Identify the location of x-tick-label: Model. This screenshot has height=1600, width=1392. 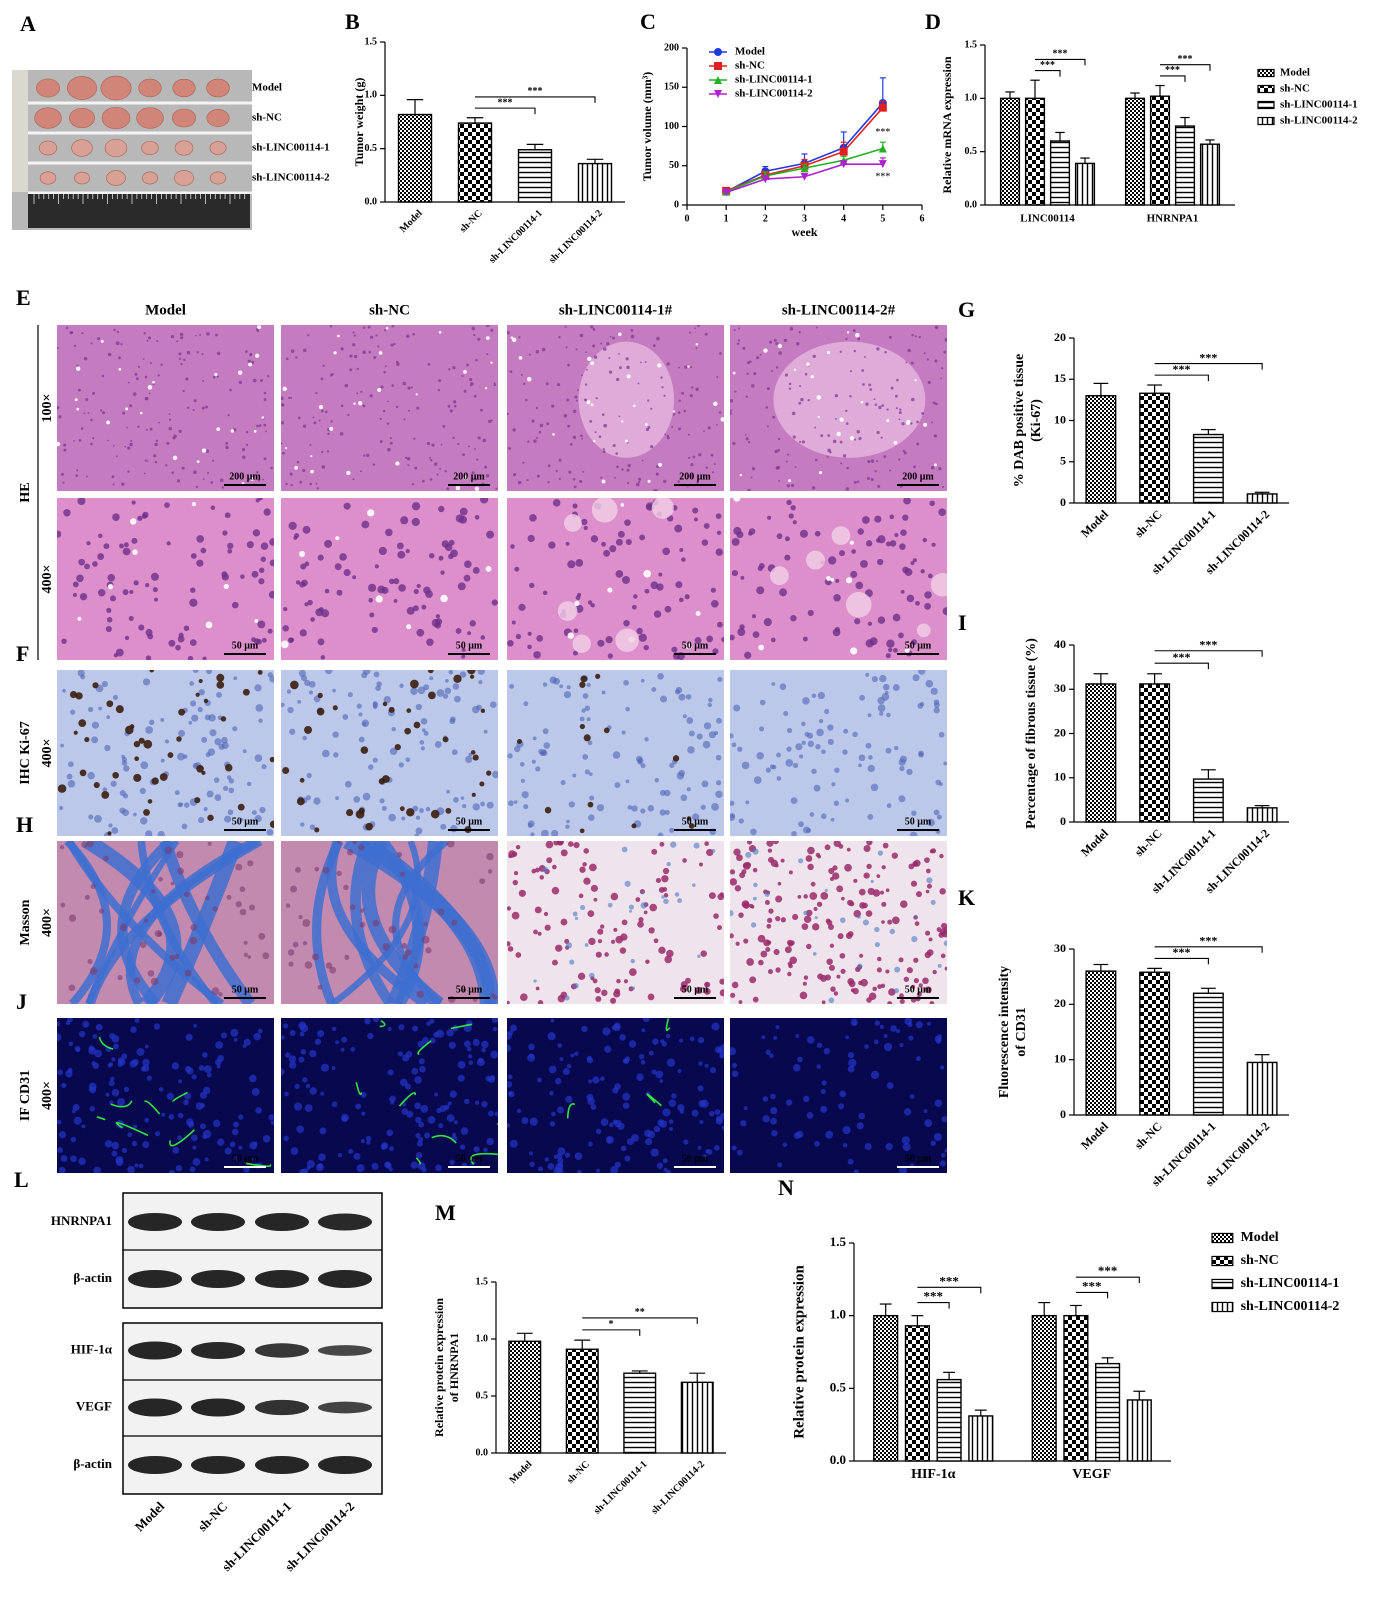
(1094, 842).